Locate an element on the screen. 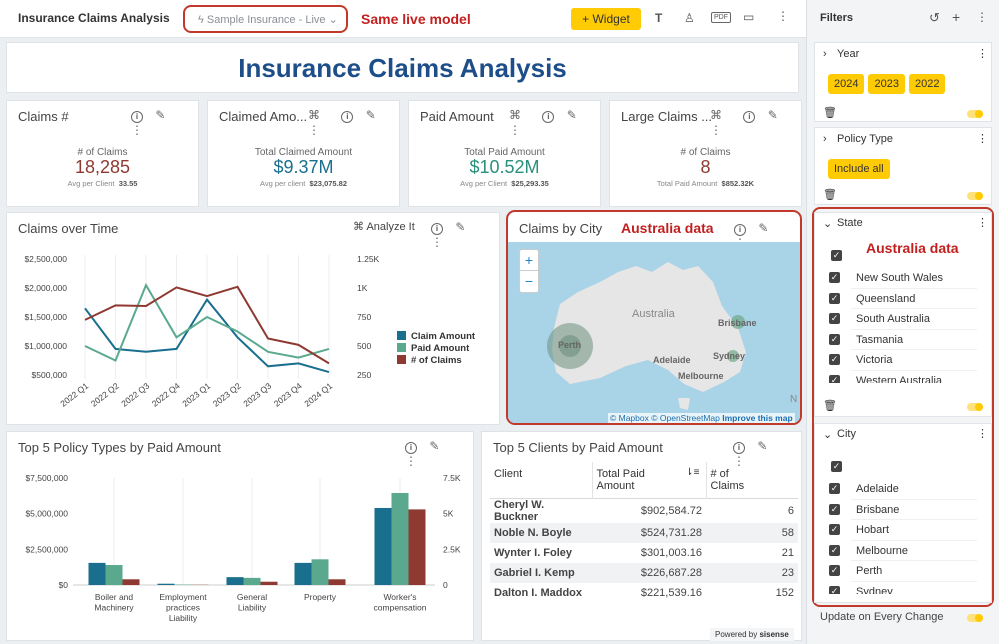 The height and width of the screenshot is (644, 999). state-item: ✓ Western Australia is located at coordinates (904, 377).